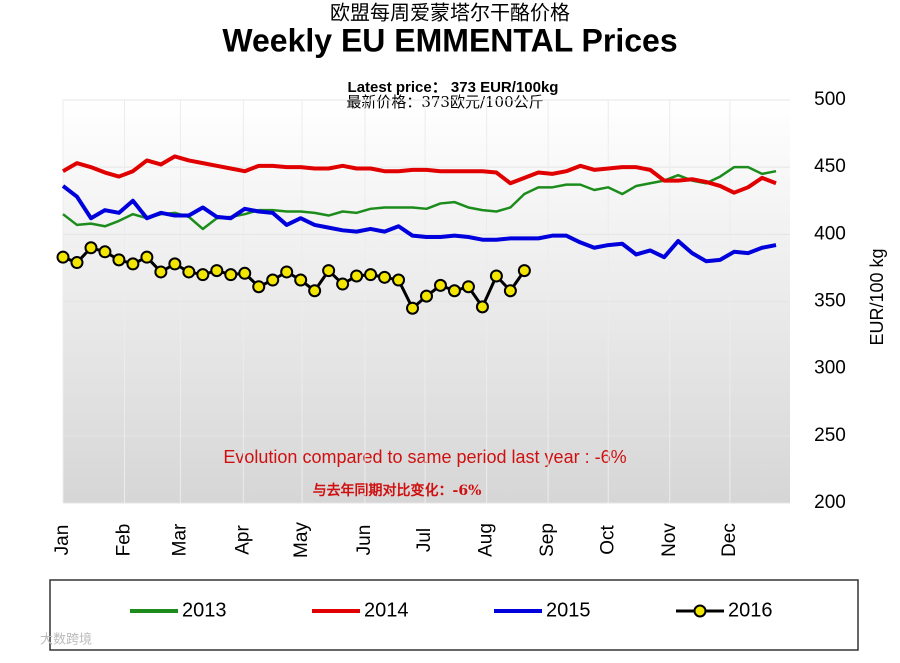  I want to click on legend-label: 2014, so click(386, 610).